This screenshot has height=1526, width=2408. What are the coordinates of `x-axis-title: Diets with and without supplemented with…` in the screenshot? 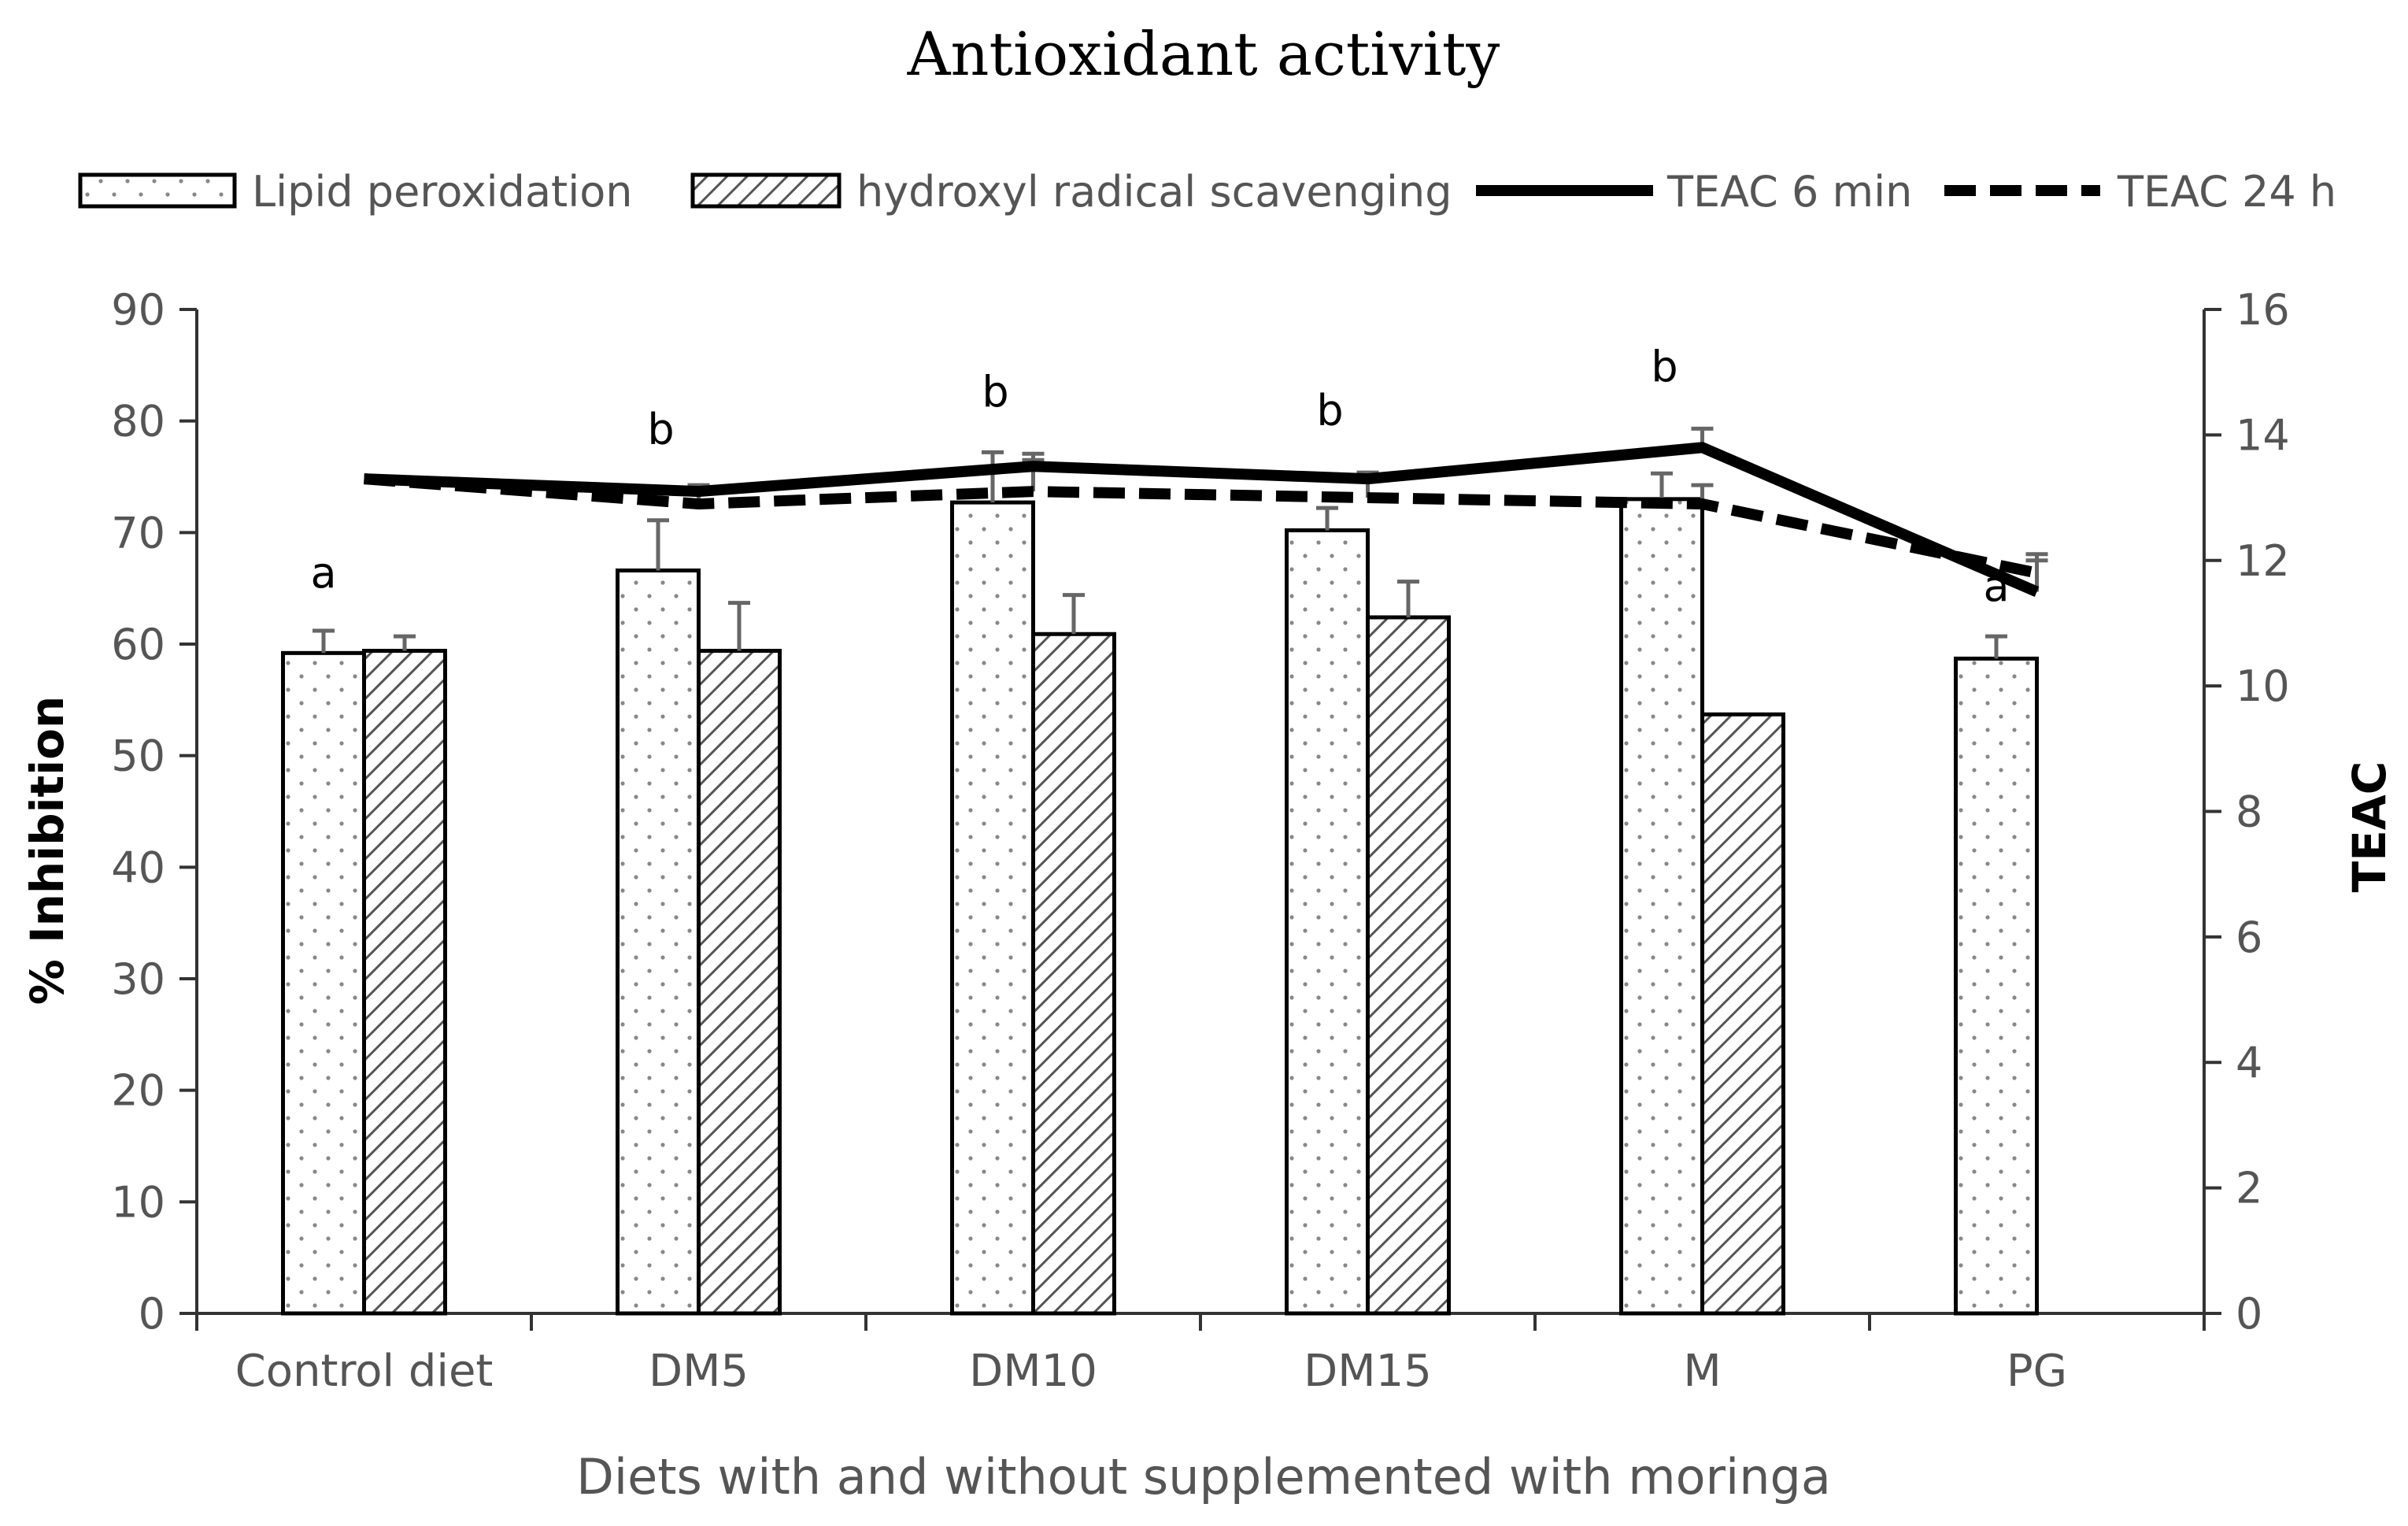 It's located at (1203, 1477).